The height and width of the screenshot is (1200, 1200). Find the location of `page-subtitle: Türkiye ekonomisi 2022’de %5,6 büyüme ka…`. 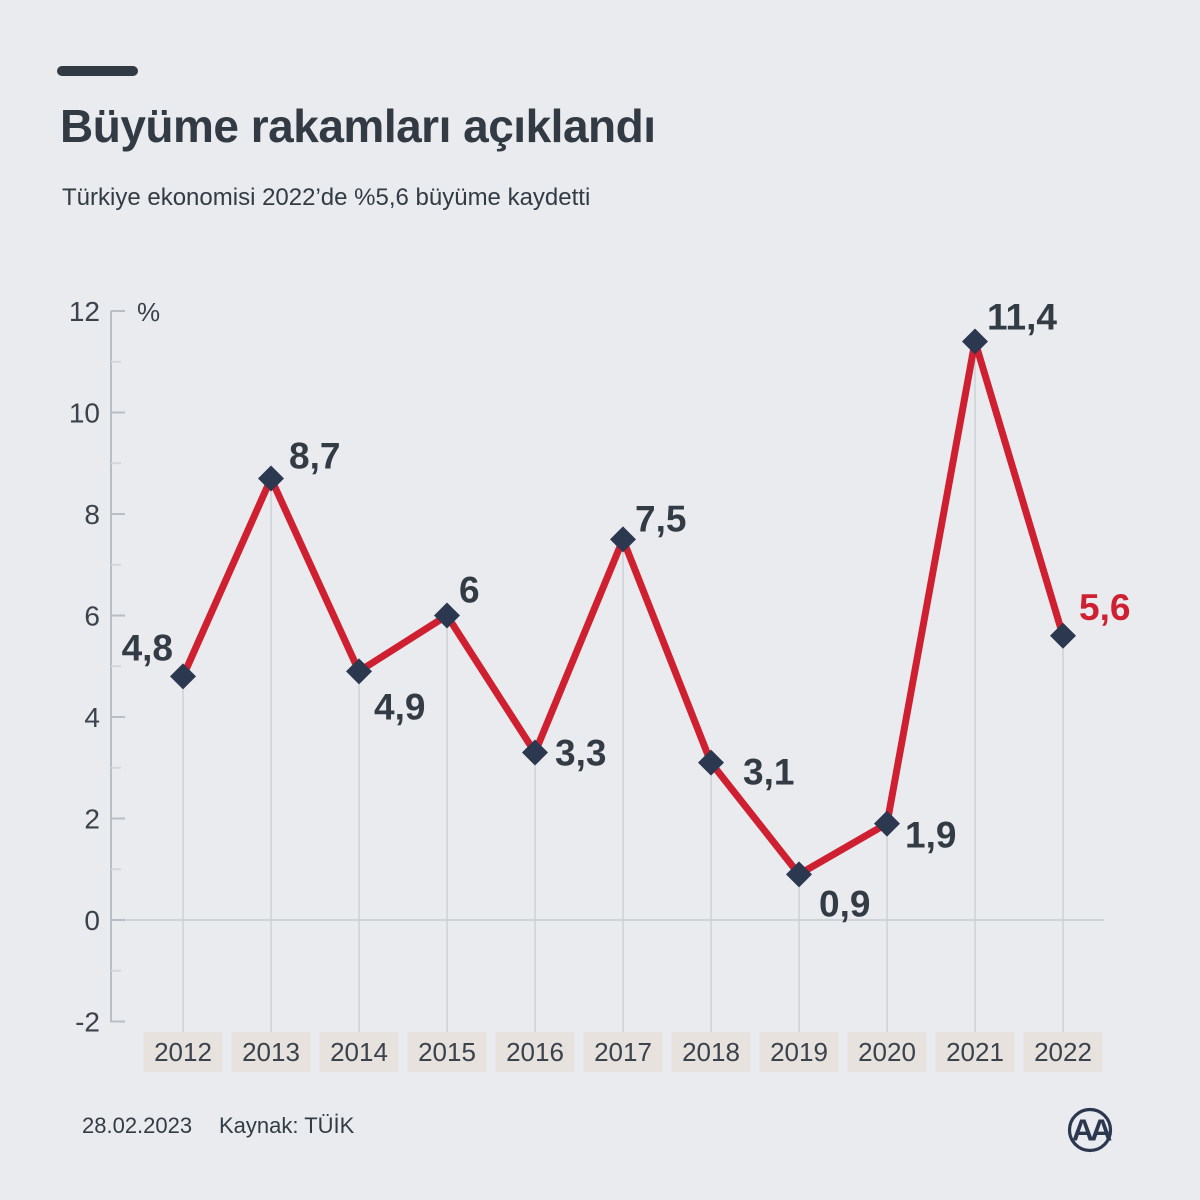

page-subtitle: Türkiye ekonomisi 2022’de %5,6 büyüme ka… is located at coordinates (326, 197).